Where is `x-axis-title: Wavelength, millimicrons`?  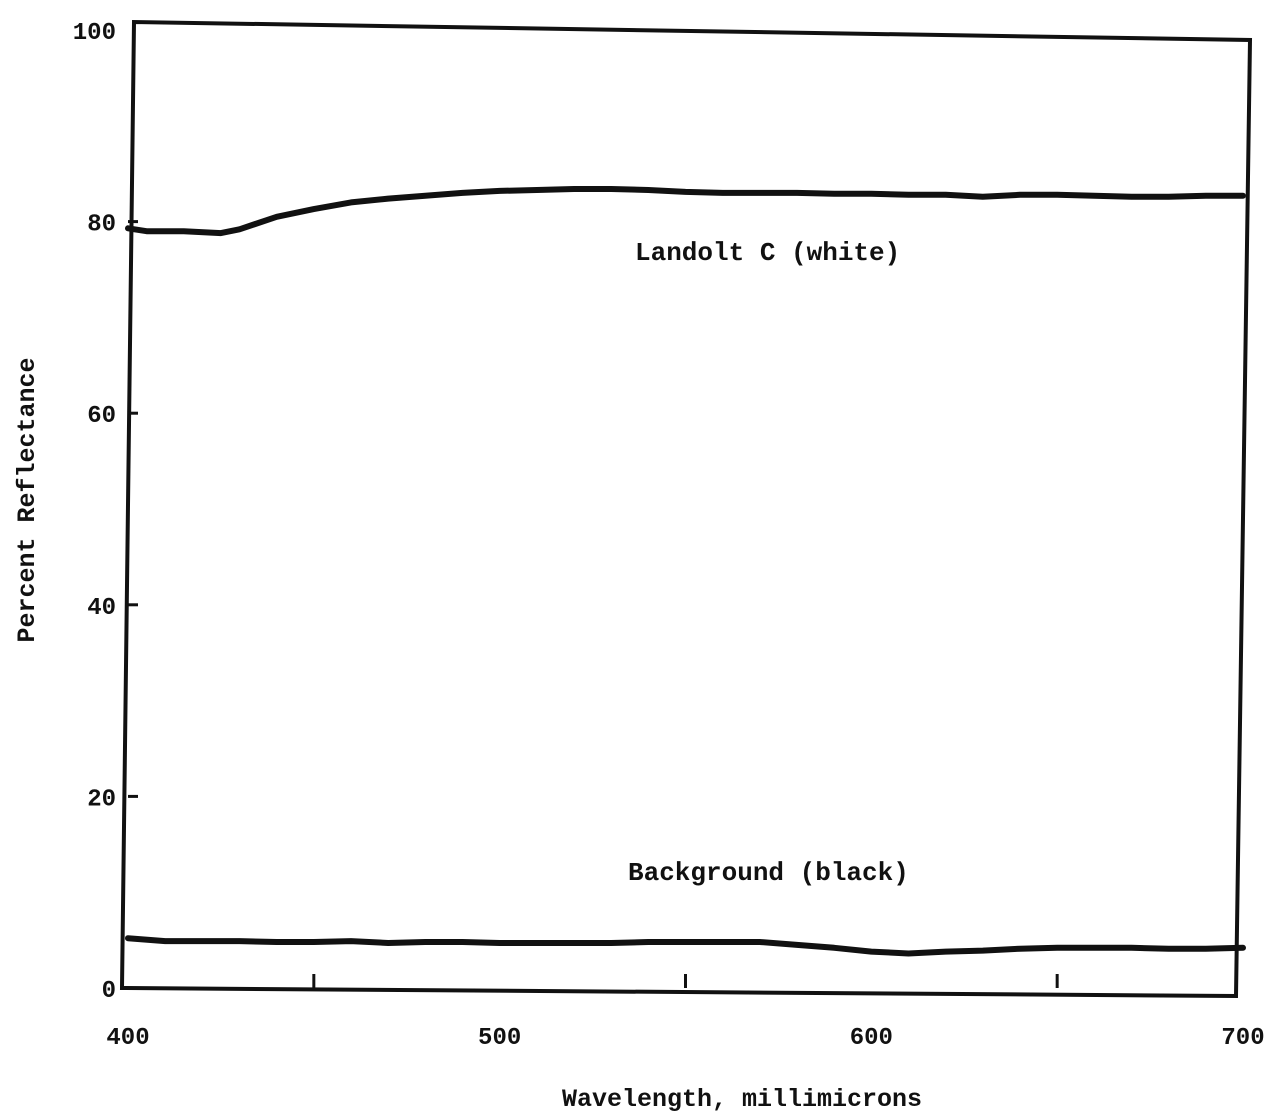 x-axis-title: Wavelength, millimicrons is located at coordinates (742, 1099).